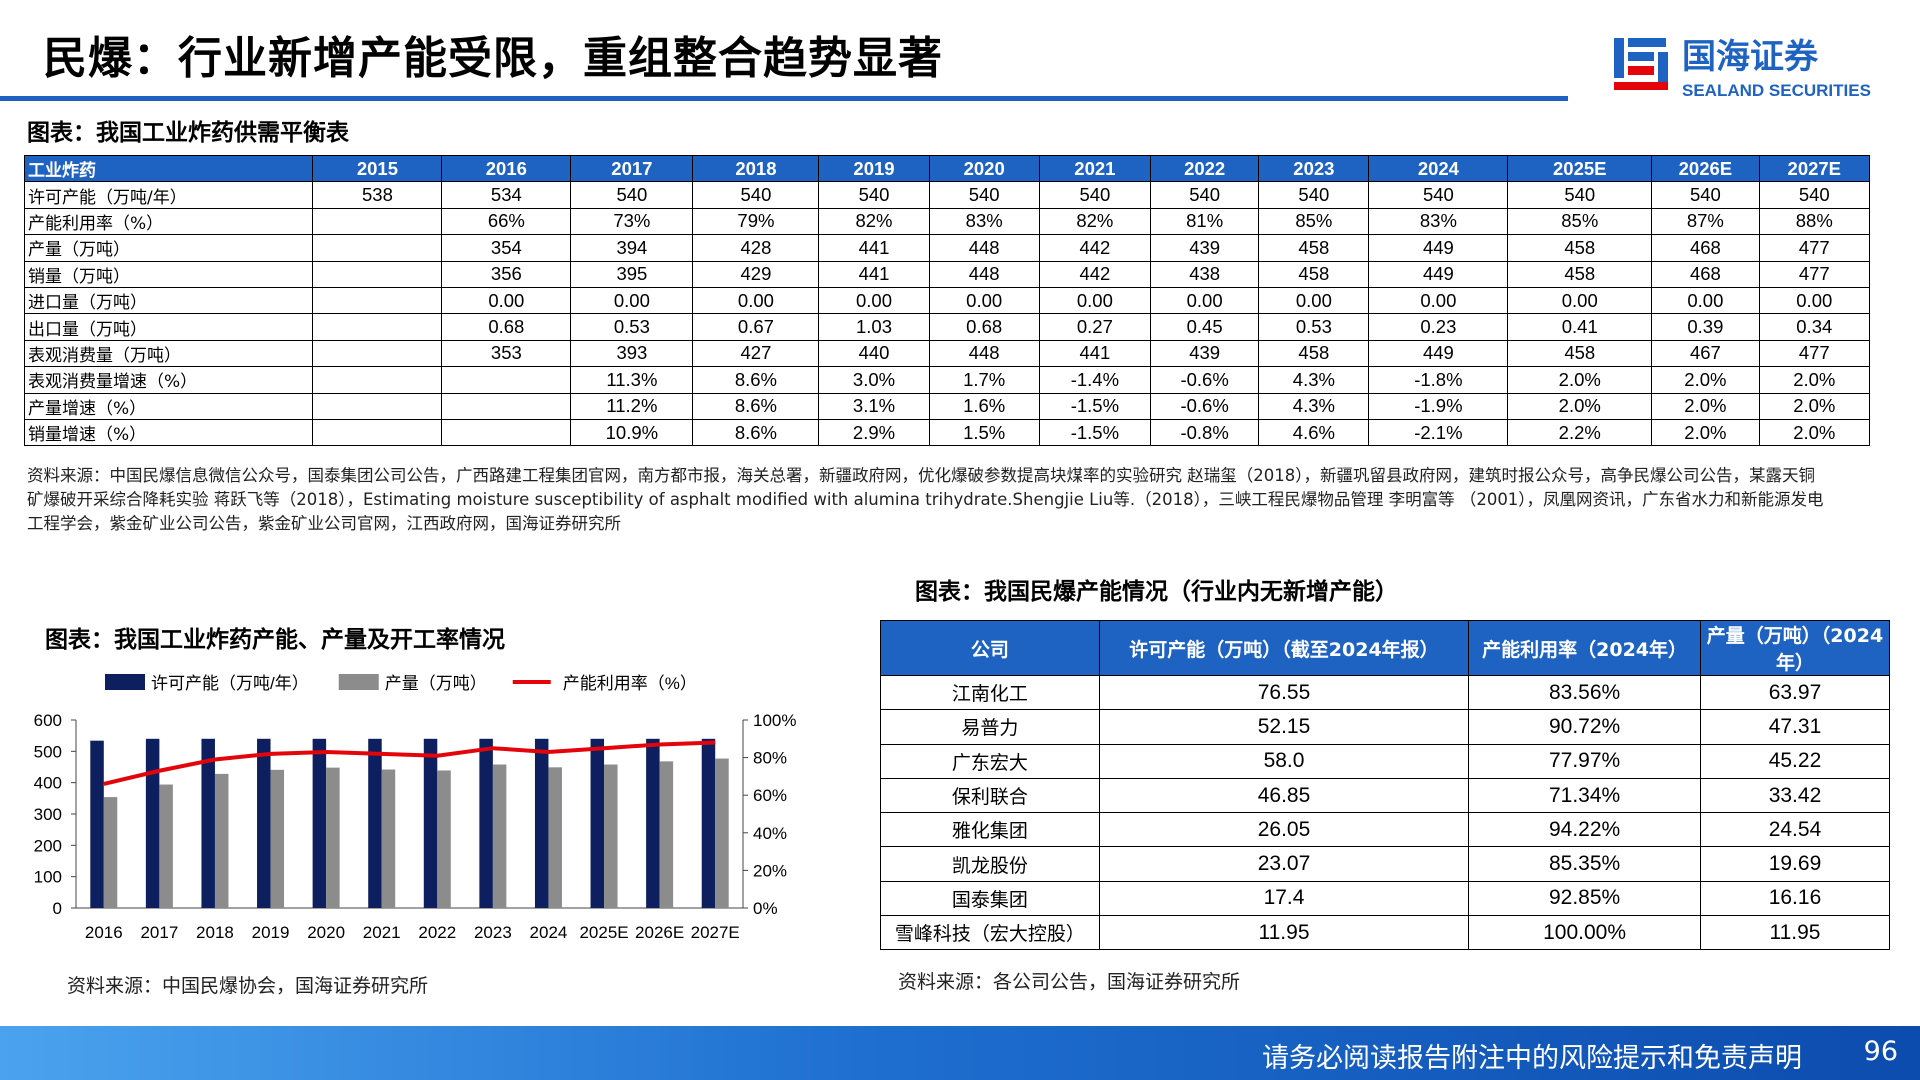  Describe the element at coordinates (632, 221) in the screenshot. I see `table-cell: 73%` at that location.